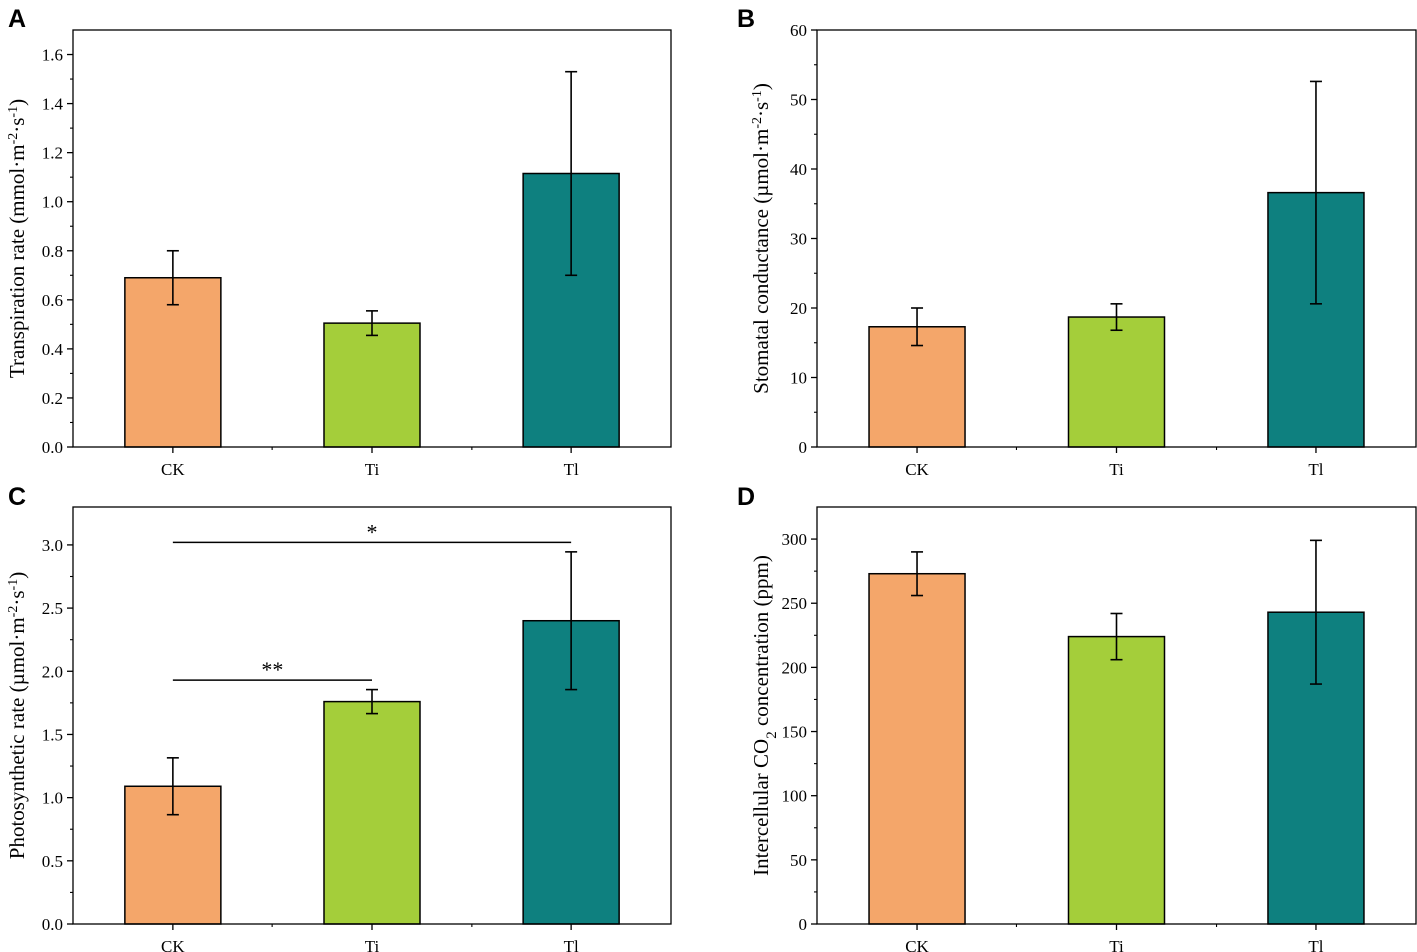 The height and width of the screenshot is (952, 1417). I want to click on y-tick-label: 20, so click(798, 308).